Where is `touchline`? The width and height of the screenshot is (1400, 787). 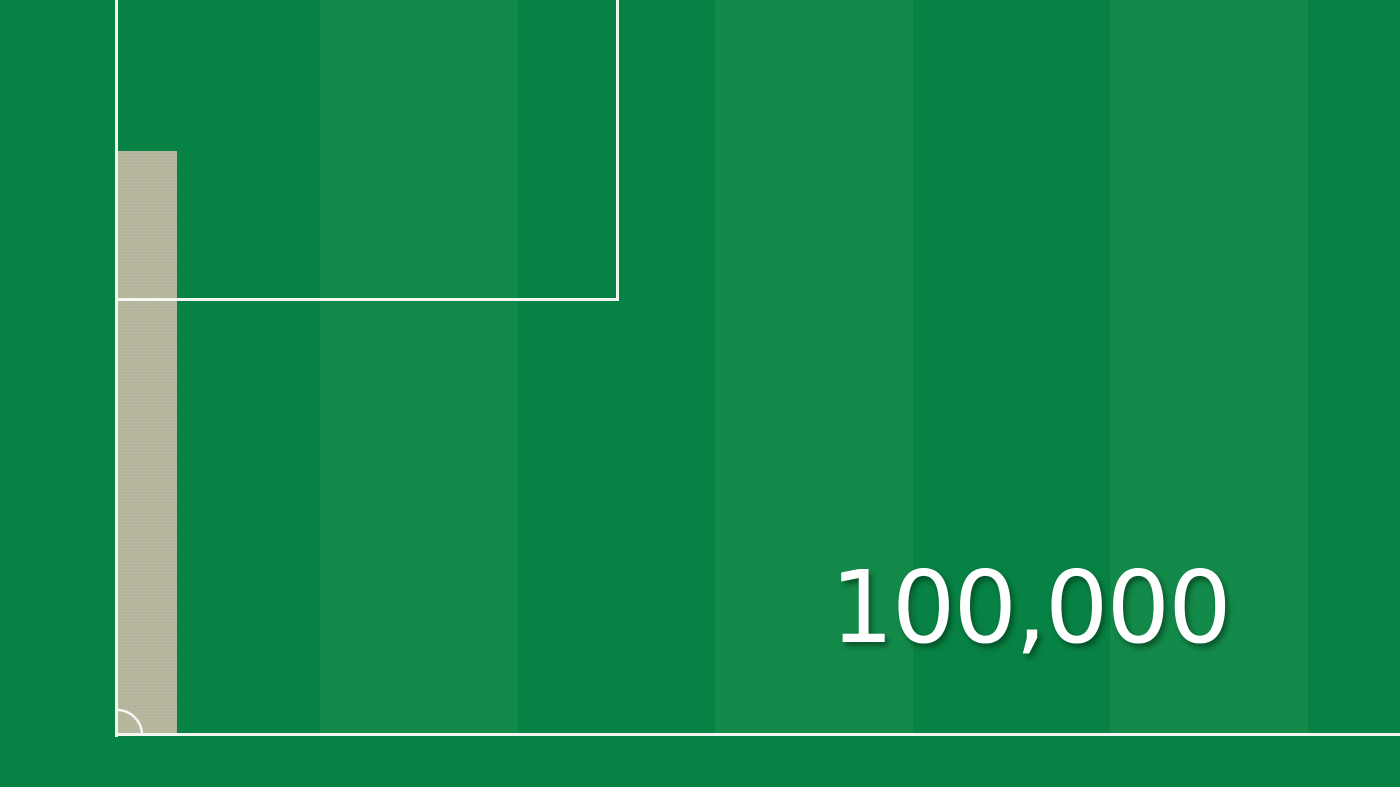
touchline is located at coordinates (116, 368).